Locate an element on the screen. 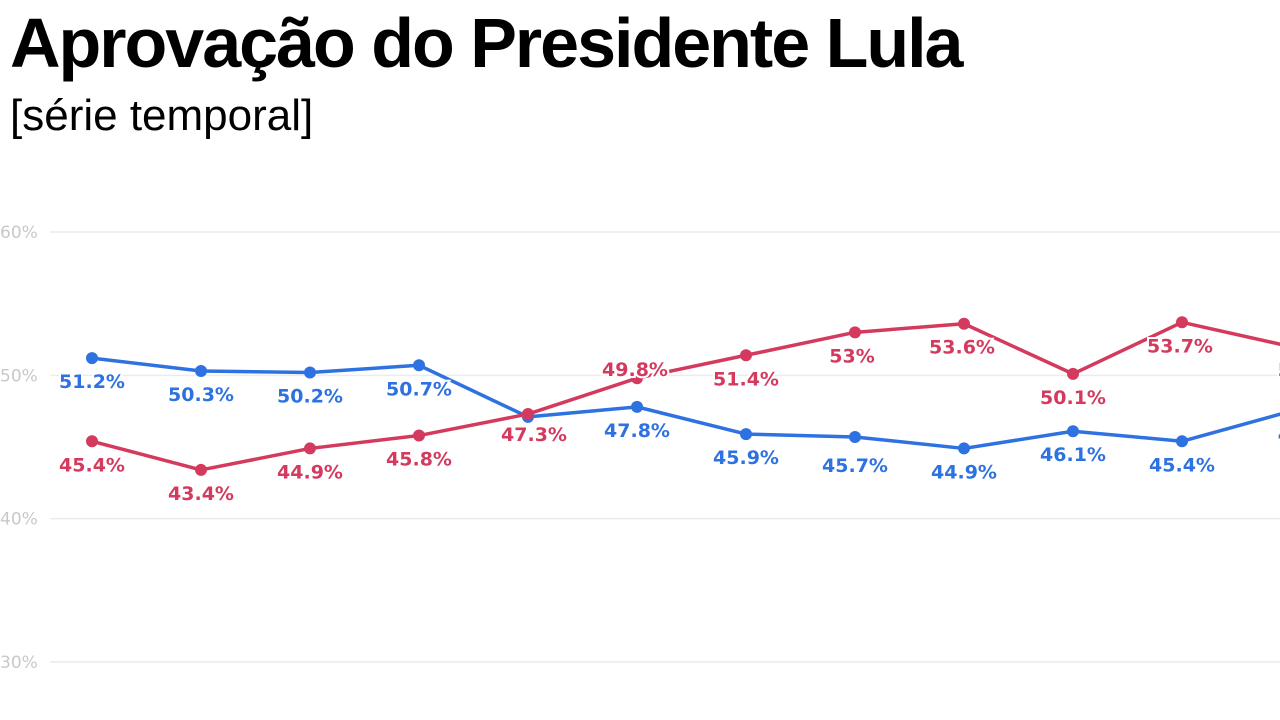 The height and width of the screenshot is (720, 1280). y-tick-label: 60% is located at coordinates (19, 233).